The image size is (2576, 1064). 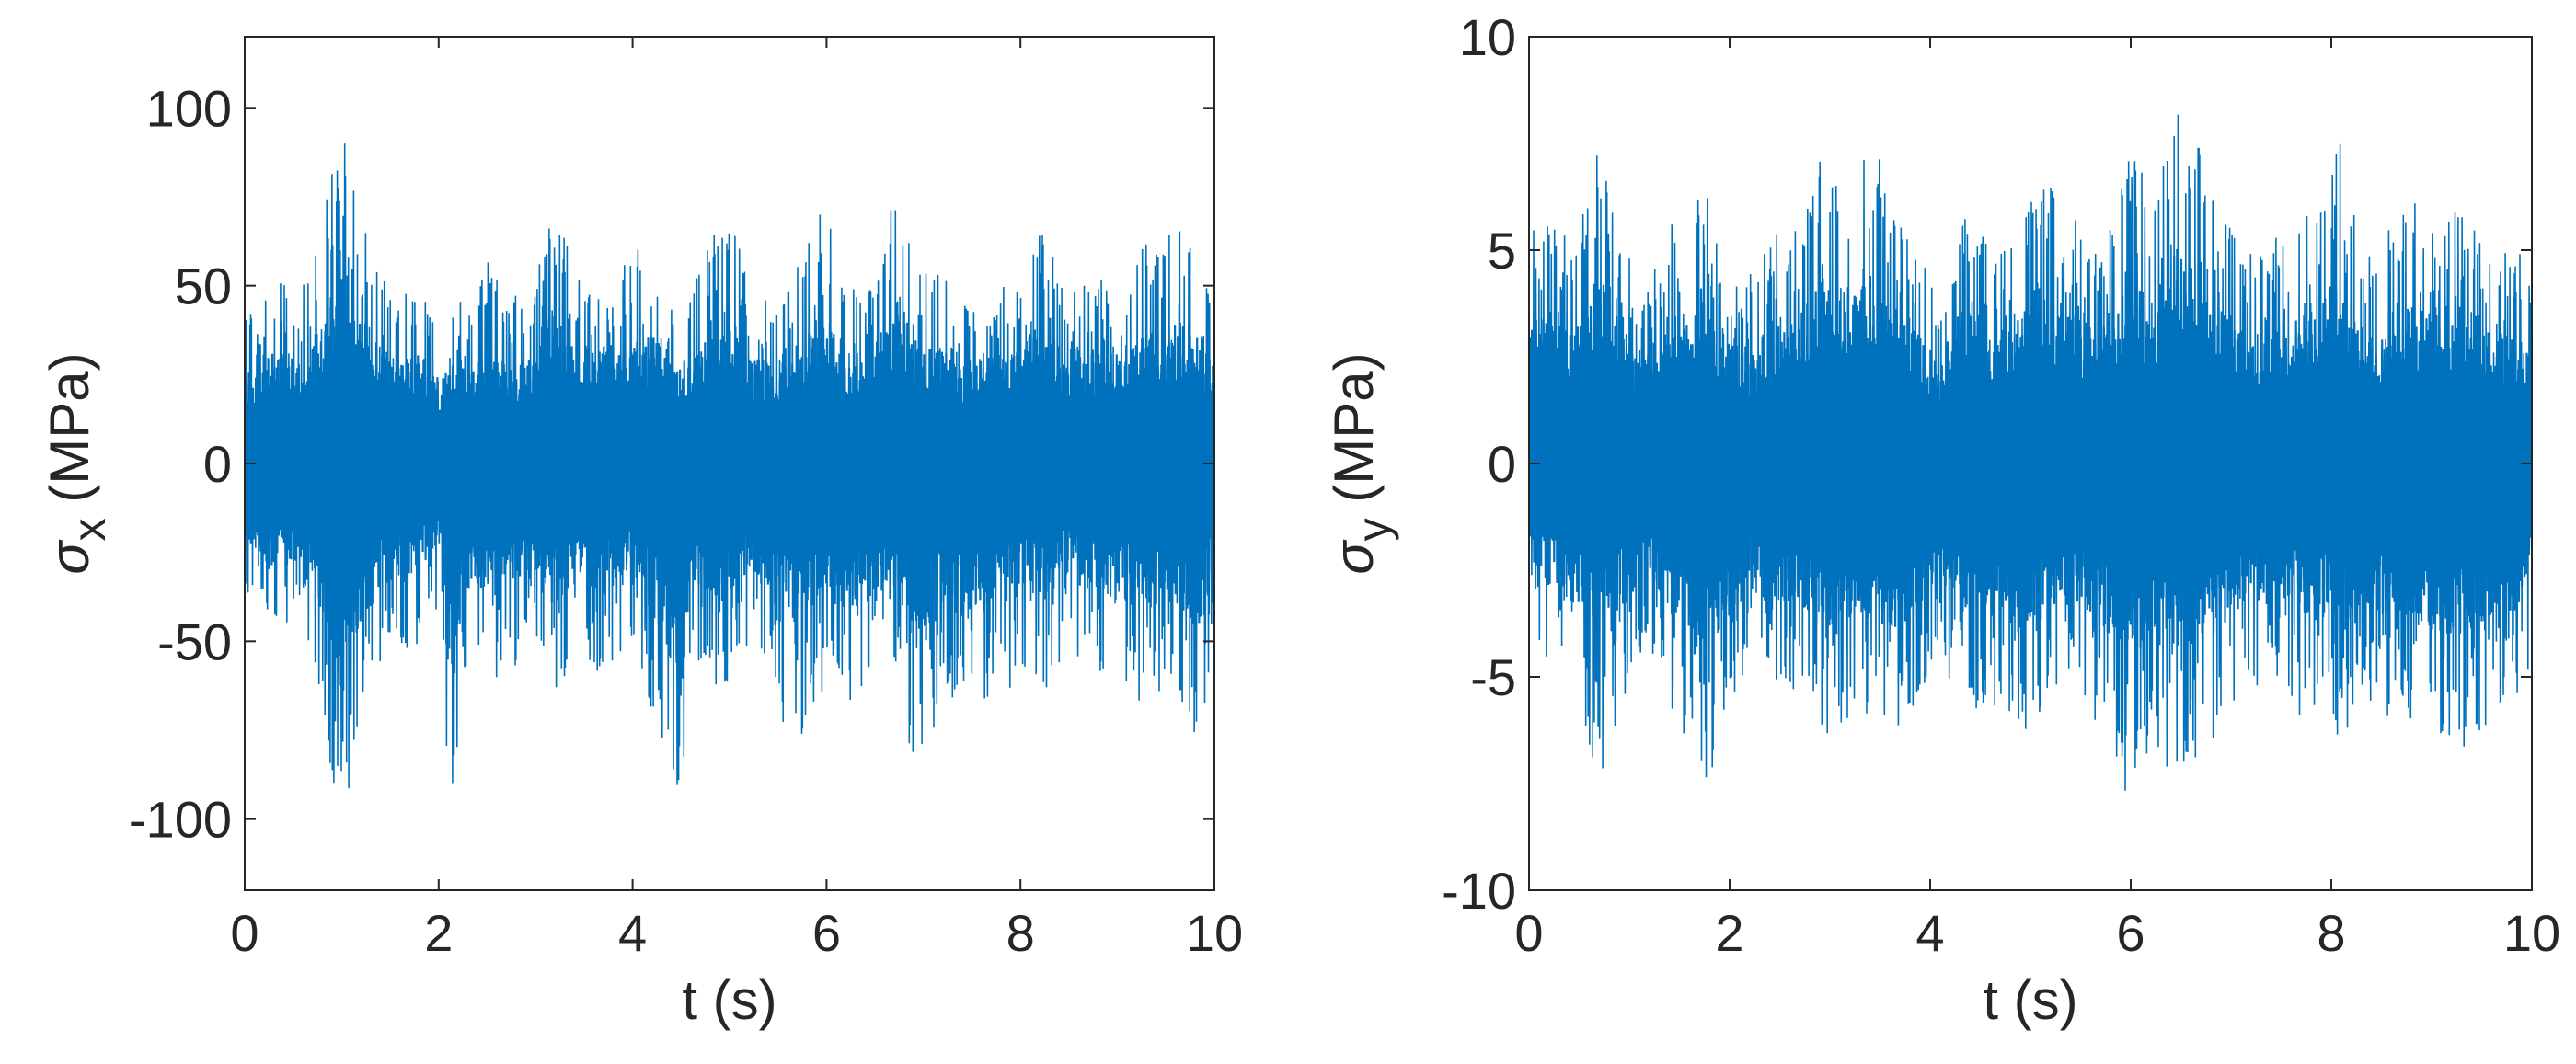 What do you see at coordinates (194, 641) in the screenshot?
I see `y-tick-label: -50` at bounding box center [194, 641].